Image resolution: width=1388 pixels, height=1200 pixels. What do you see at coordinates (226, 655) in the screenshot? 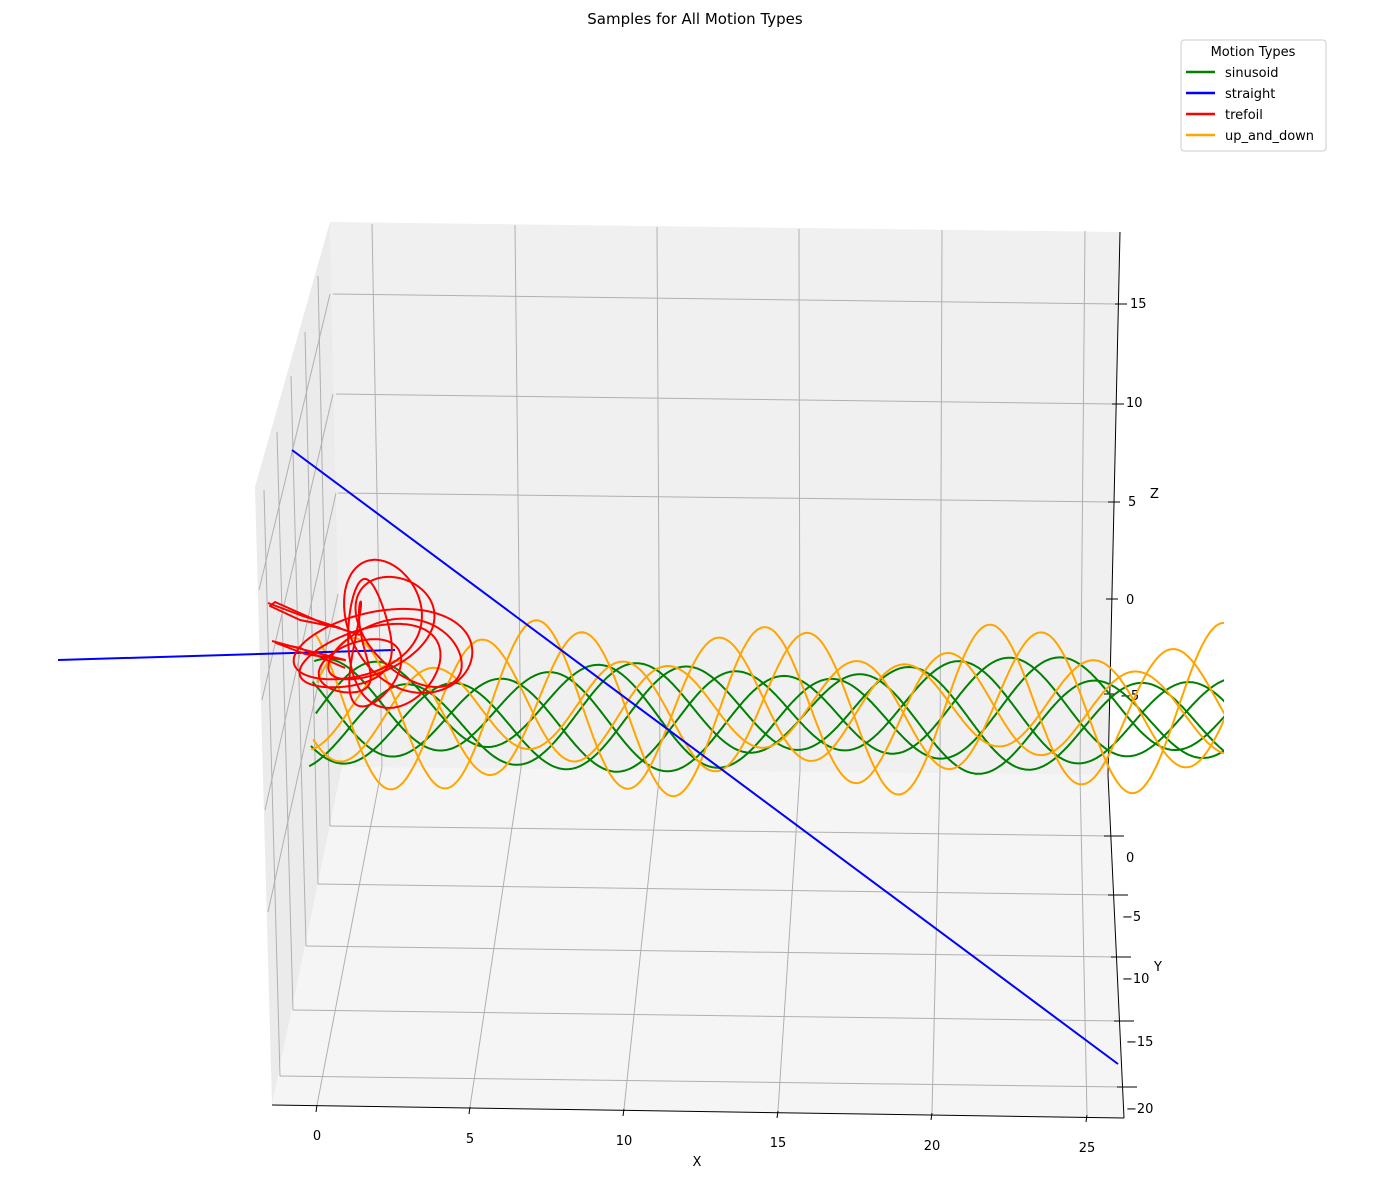
I see `series-straight` at bounding box center [226, 655].